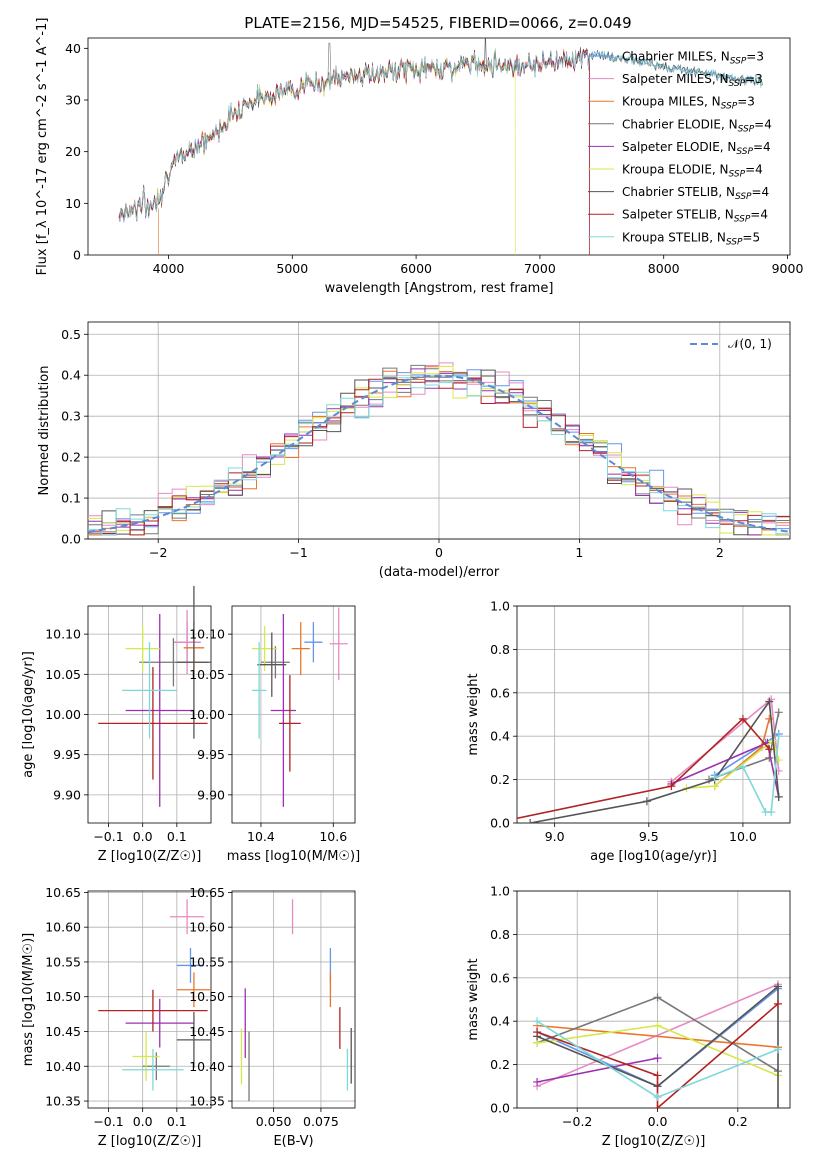  I want to click on legend-label: Chabrier STELIB, NSSP=4, so click(695, 193).